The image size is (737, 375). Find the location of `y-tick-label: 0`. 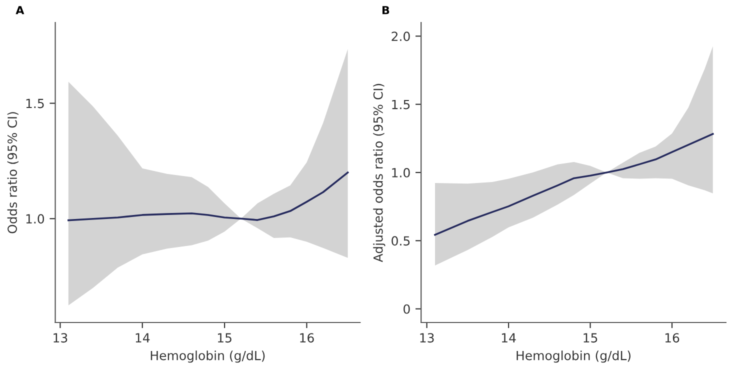

y-tick-label: 0 is located at coordinates (407, 309).